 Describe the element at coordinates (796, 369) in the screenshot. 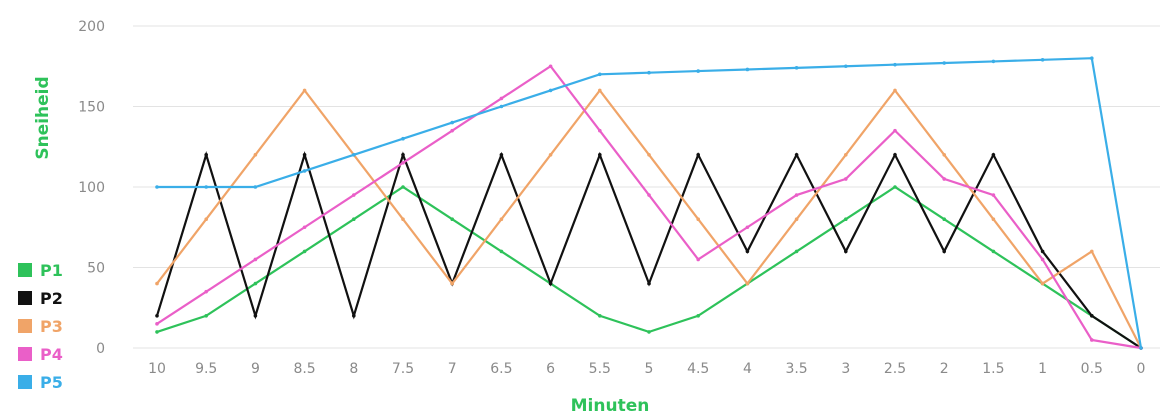

I see `x-tick-label: 3.5` at that location.